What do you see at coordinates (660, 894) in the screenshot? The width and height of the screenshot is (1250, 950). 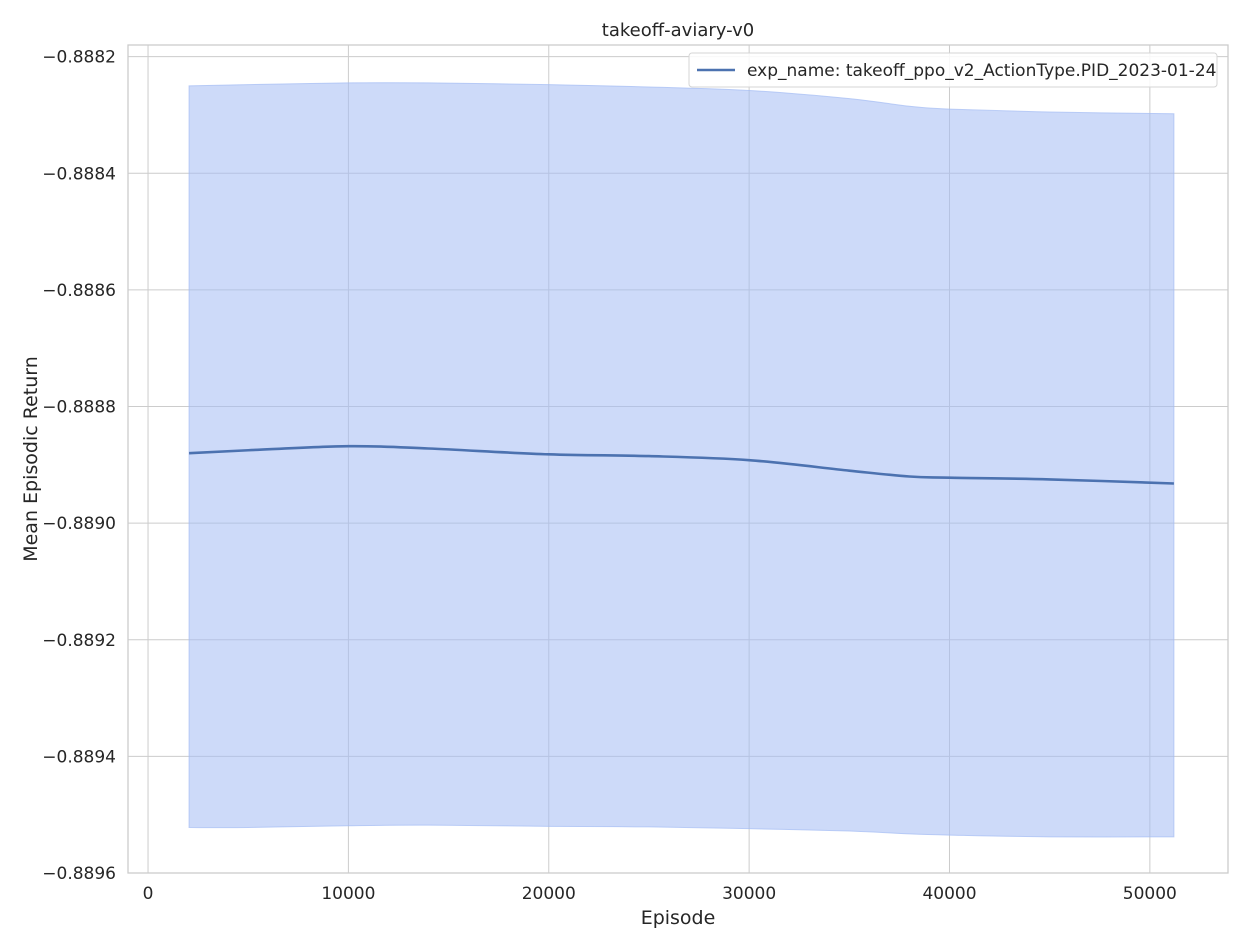 I see `x-axis-ticks: 0 10000 20000 30000 40000 50000` at bounding box center [660, 894].